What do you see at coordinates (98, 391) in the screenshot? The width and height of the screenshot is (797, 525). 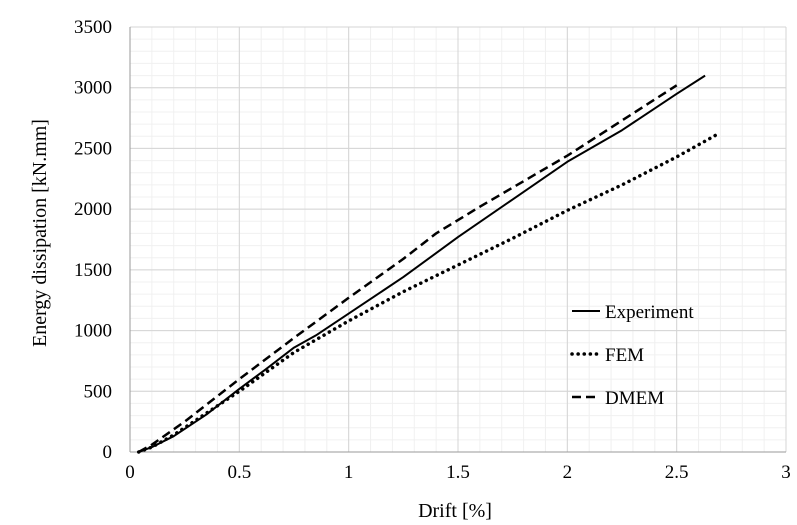 I see `y-tick-label: 500` at bounding box center [98, 391].